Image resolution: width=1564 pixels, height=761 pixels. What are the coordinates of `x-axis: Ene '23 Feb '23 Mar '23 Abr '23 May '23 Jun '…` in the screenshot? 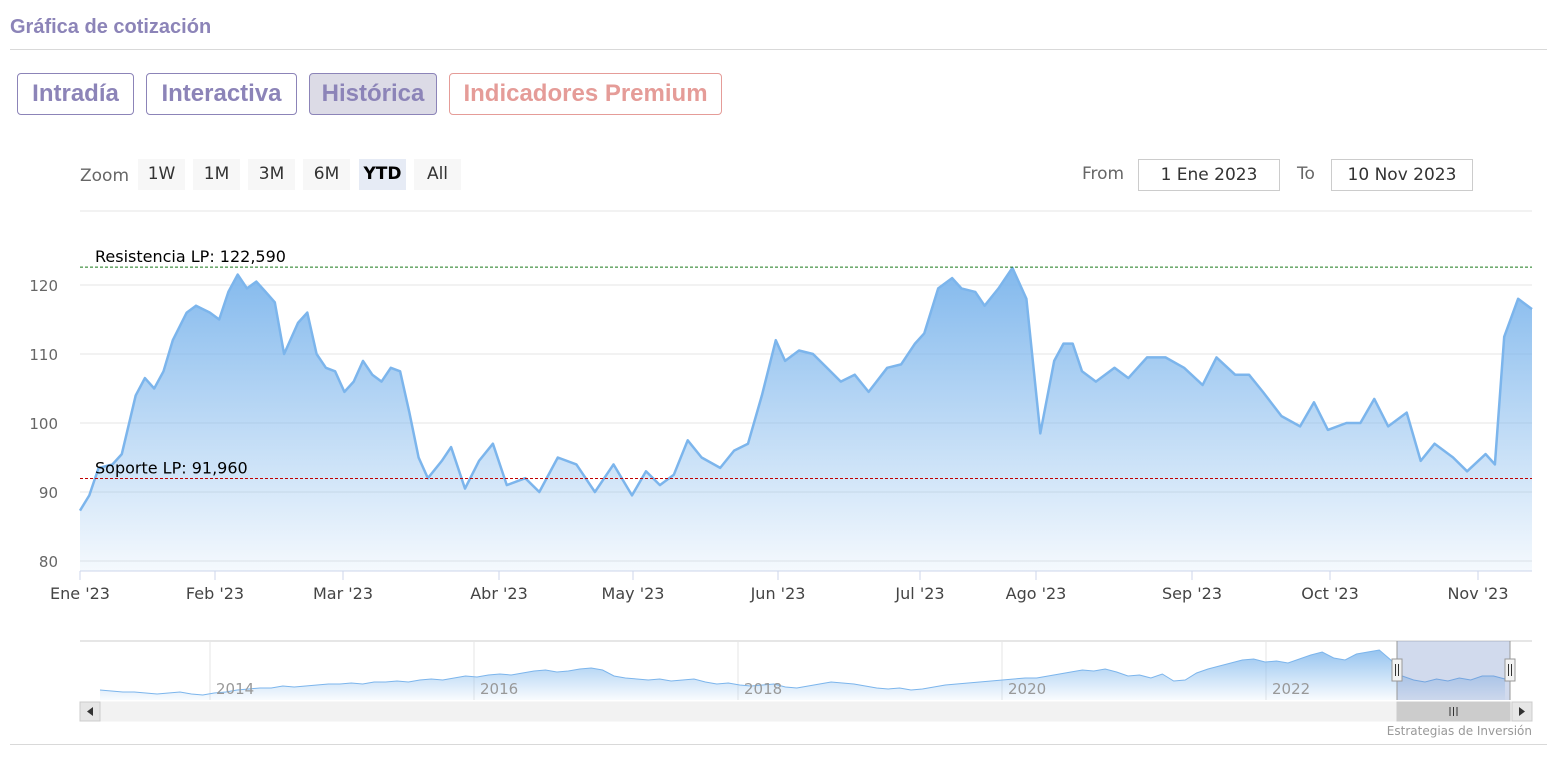 It's located at (791, 586).